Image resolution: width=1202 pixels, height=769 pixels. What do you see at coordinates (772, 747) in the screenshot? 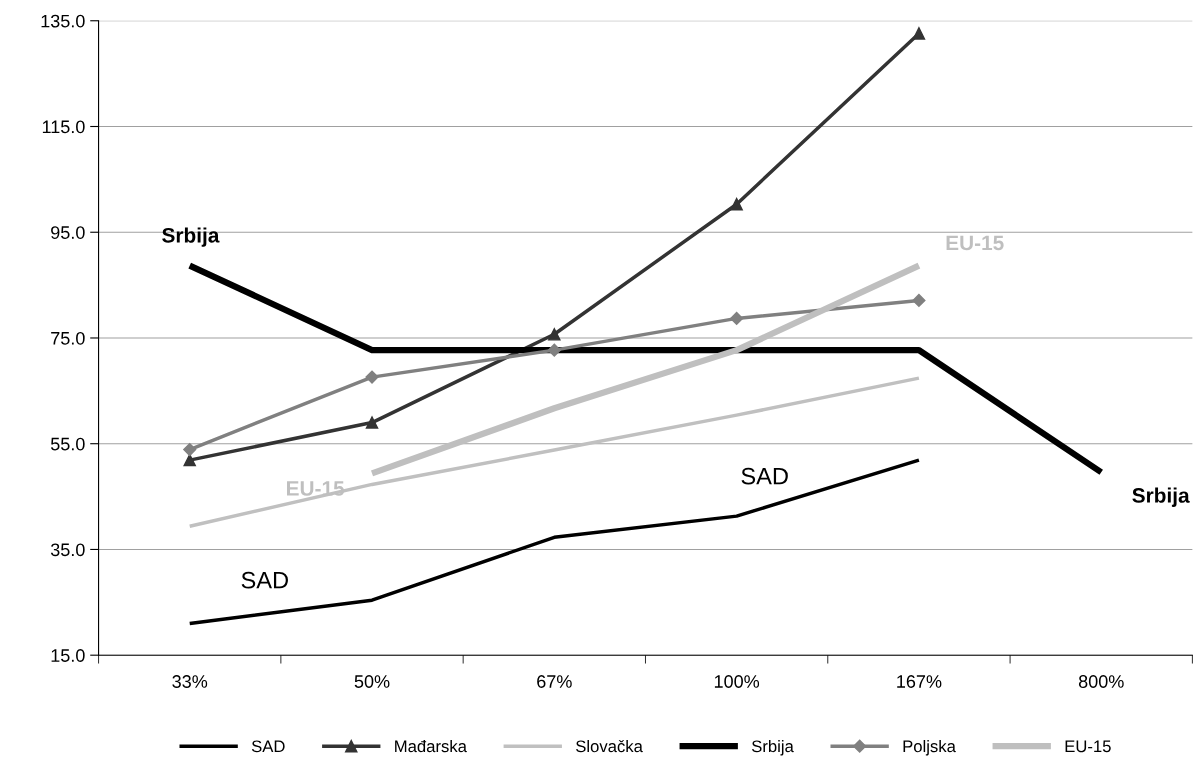
I see `legend-label: Srbija` at bounding box center [772, 747].